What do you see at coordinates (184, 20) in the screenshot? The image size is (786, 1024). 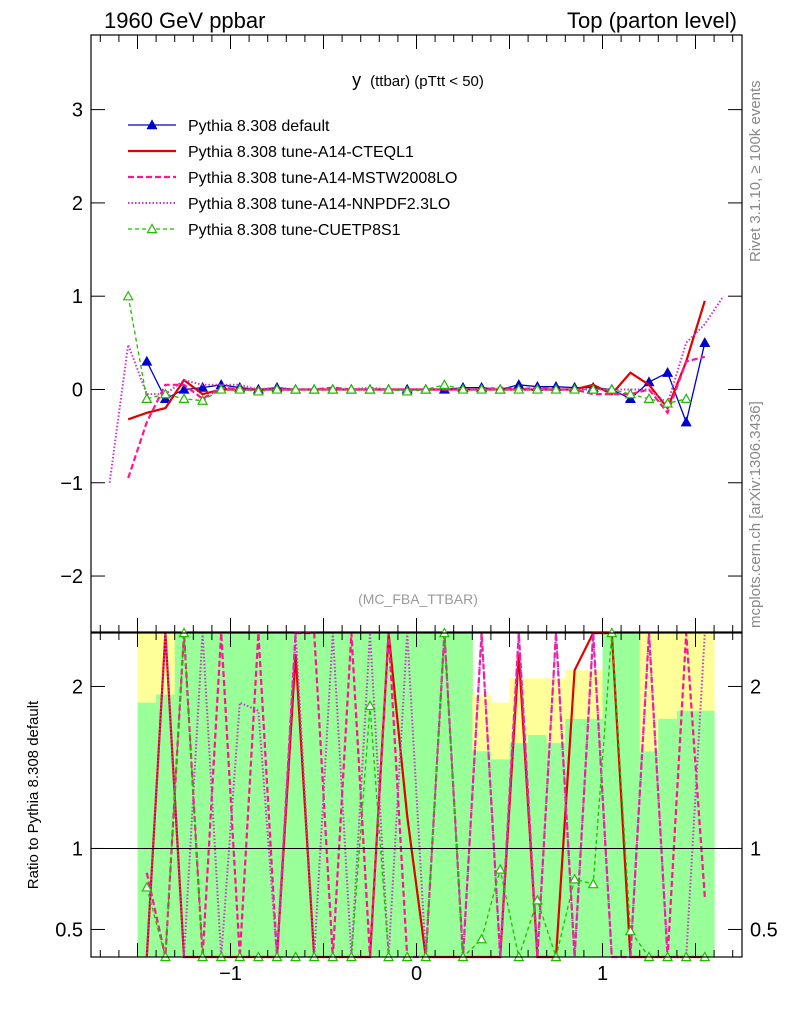 I see `energy-label: 1960 GeV ppbar` at bounding box center [184, 20].